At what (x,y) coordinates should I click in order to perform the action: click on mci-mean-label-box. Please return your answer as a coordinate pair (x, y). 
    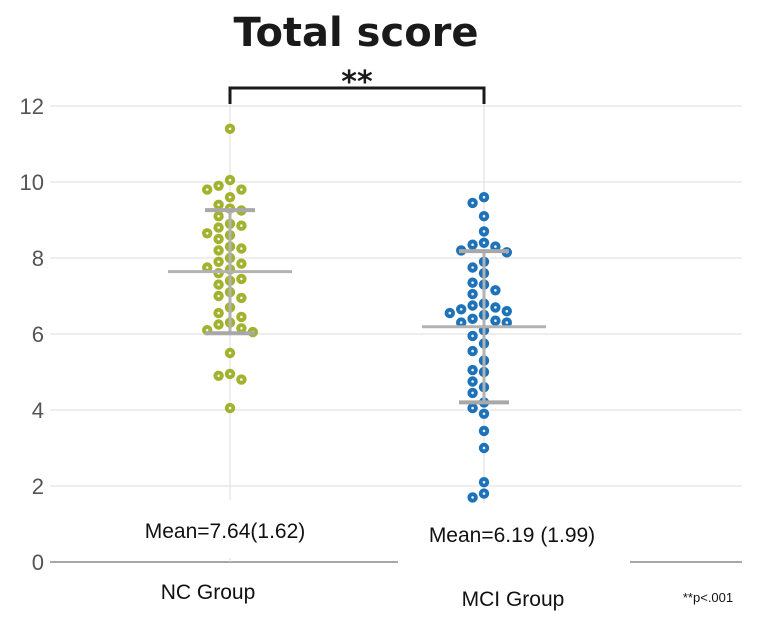
    Looking at the image, I should click on (514, 533).